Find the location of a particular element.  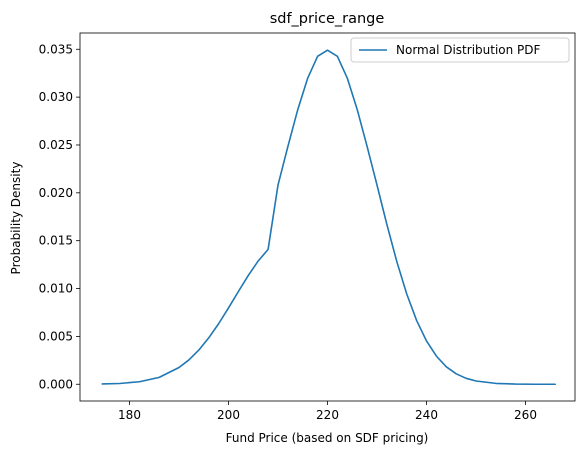

y-tick-label: 0.030 is located at coordinates (56, 97).